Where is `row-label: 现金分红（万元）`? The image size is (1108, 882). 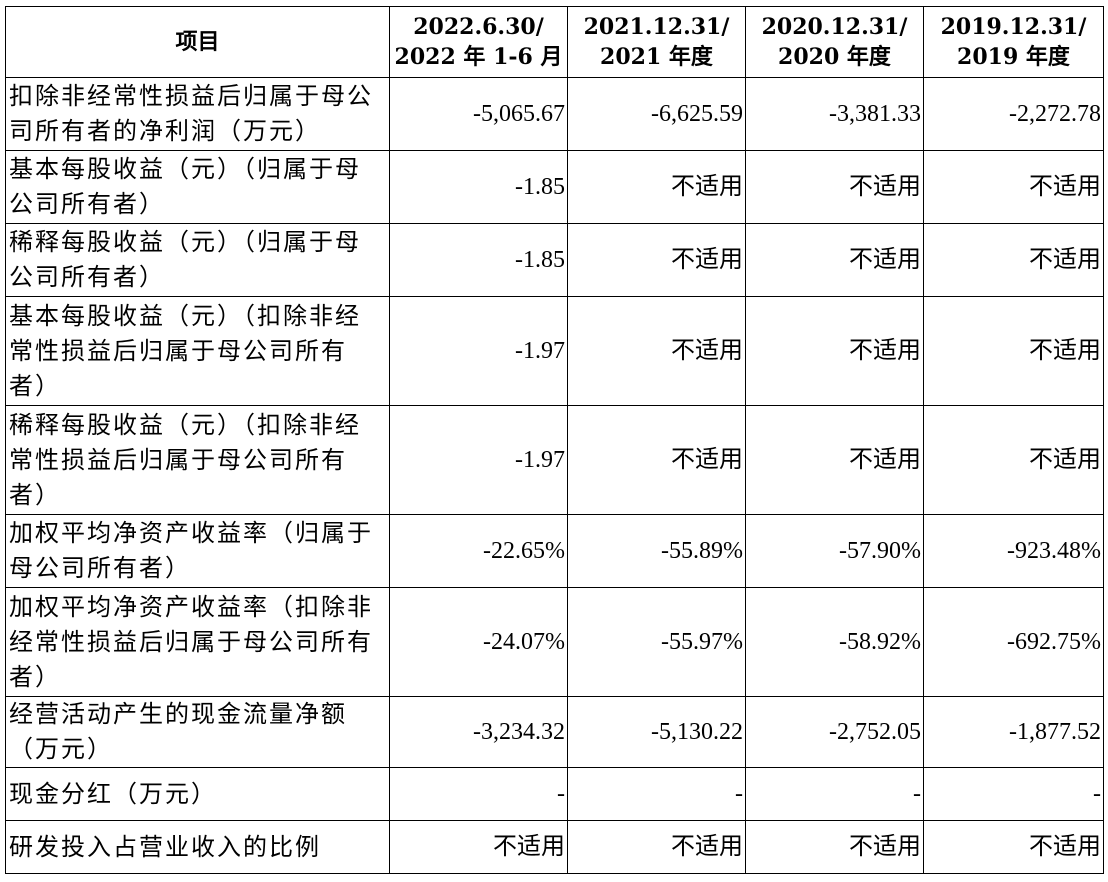
row-label: 现金分红（万元） is located at coordinates (197, 794).